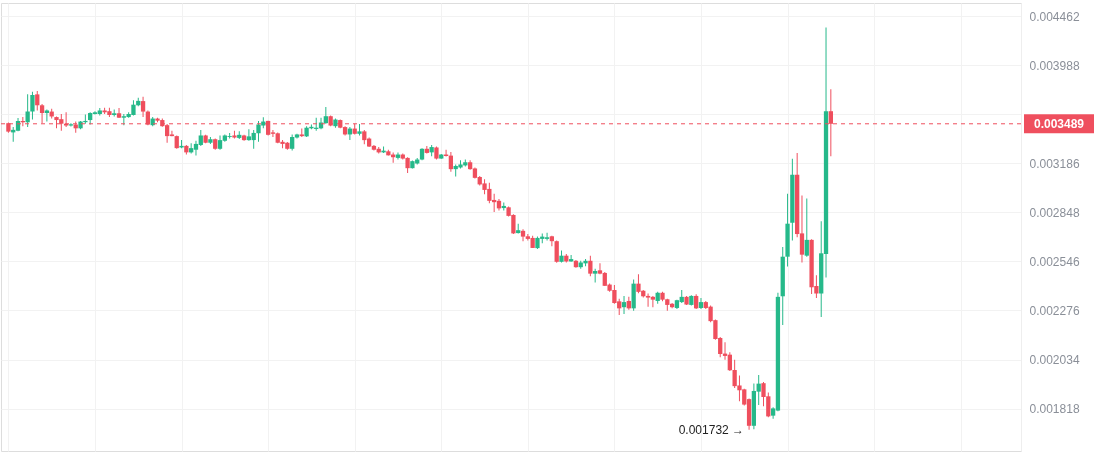 This screenshot has height=454, width=1100. I want to click on ref-line-label: 0.003489, so click(1059, 123).